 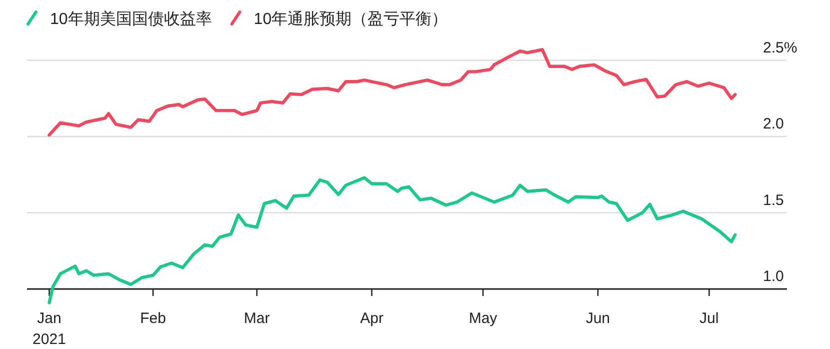 I want to click on legend-label: 10年通胀预期（盈亏平衡）, so click(x=351, y=19).